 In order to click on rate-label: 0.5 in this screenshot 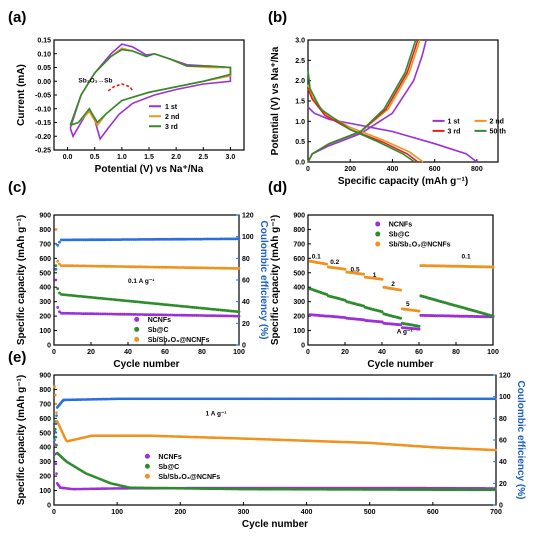, I will do `click(355, 269)`.